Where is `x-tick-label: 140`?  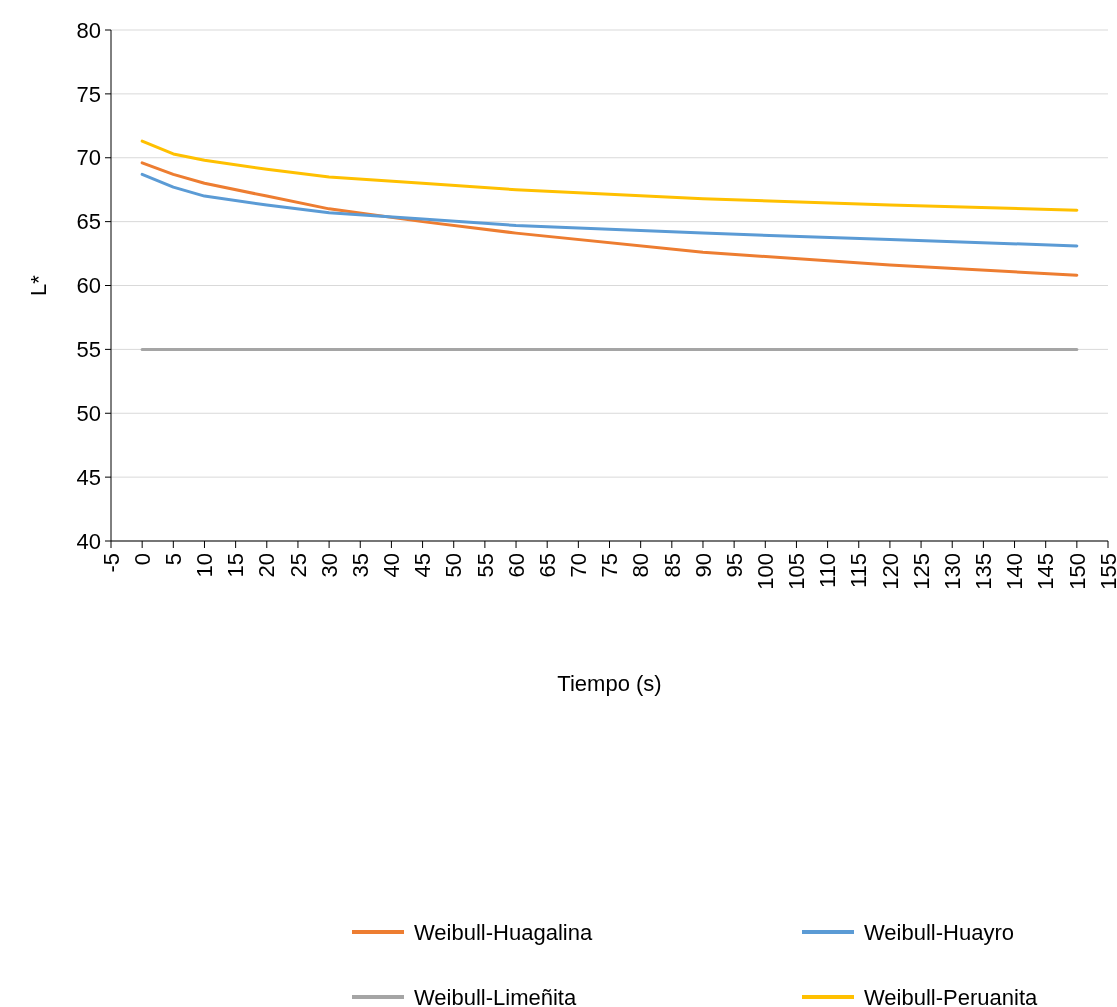
x-tick-label: 140 is located at coordinates (1015, 571).